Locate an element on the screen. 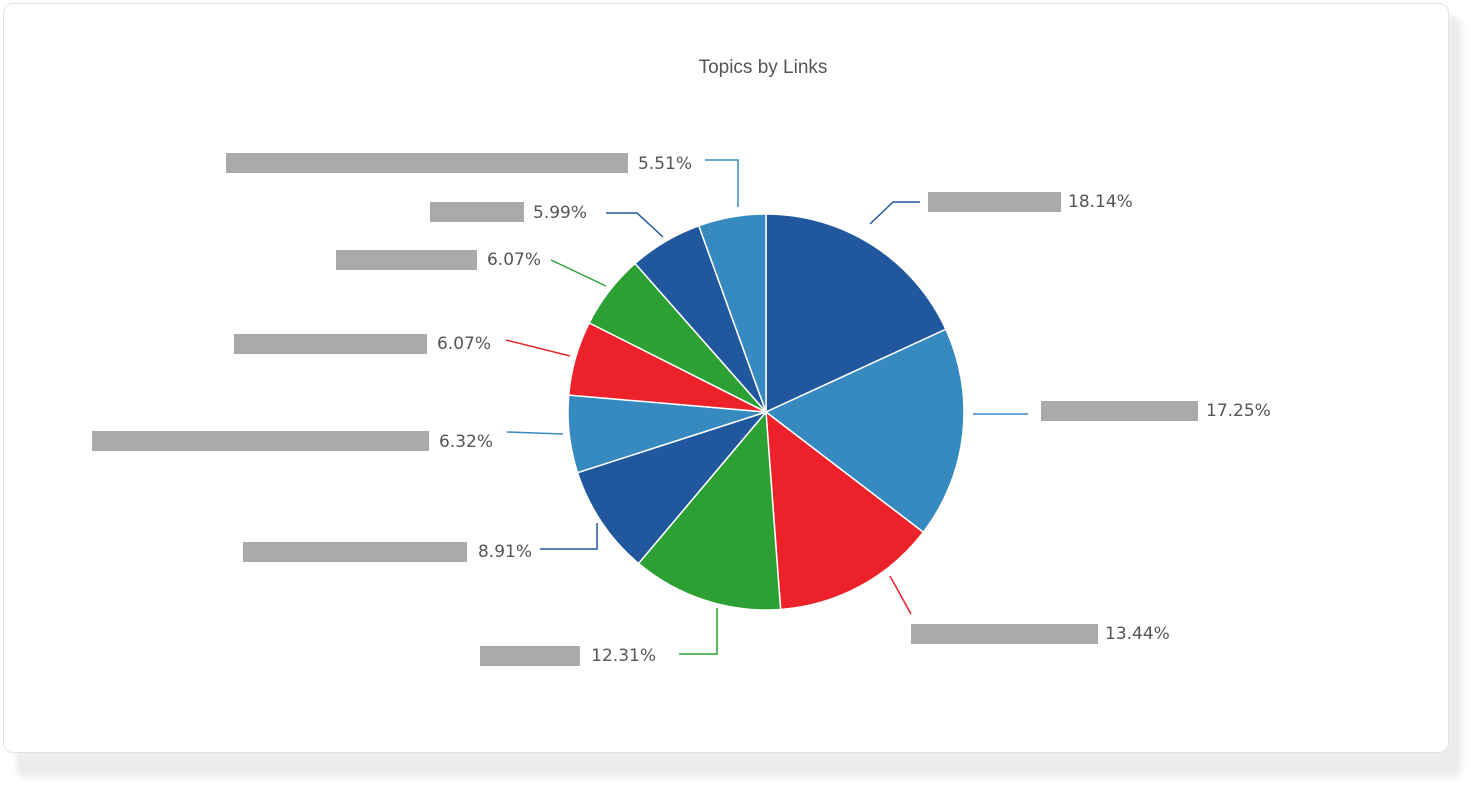 The height and width of the screenshot is (786, 1473). slice-percent-label-1: 18.14% is located at coordinates (1100, 202).